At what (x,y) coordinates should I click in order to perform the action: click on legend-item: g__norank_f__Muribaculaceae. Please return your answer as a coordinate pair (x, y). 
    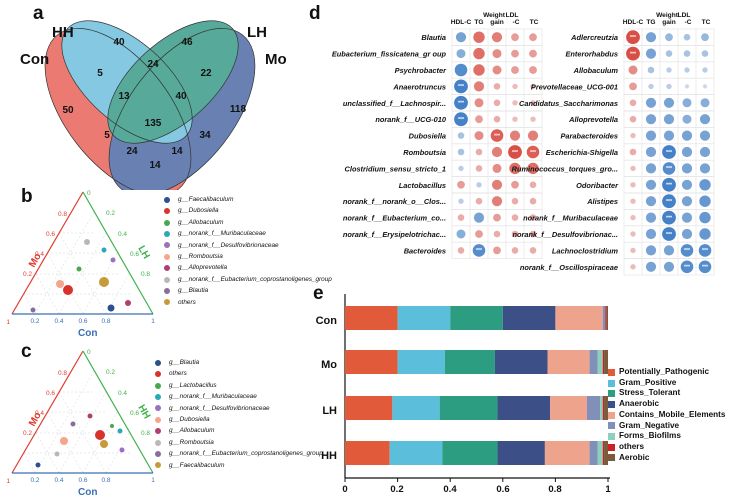
    Looking at the image, I should click on (239, 396).